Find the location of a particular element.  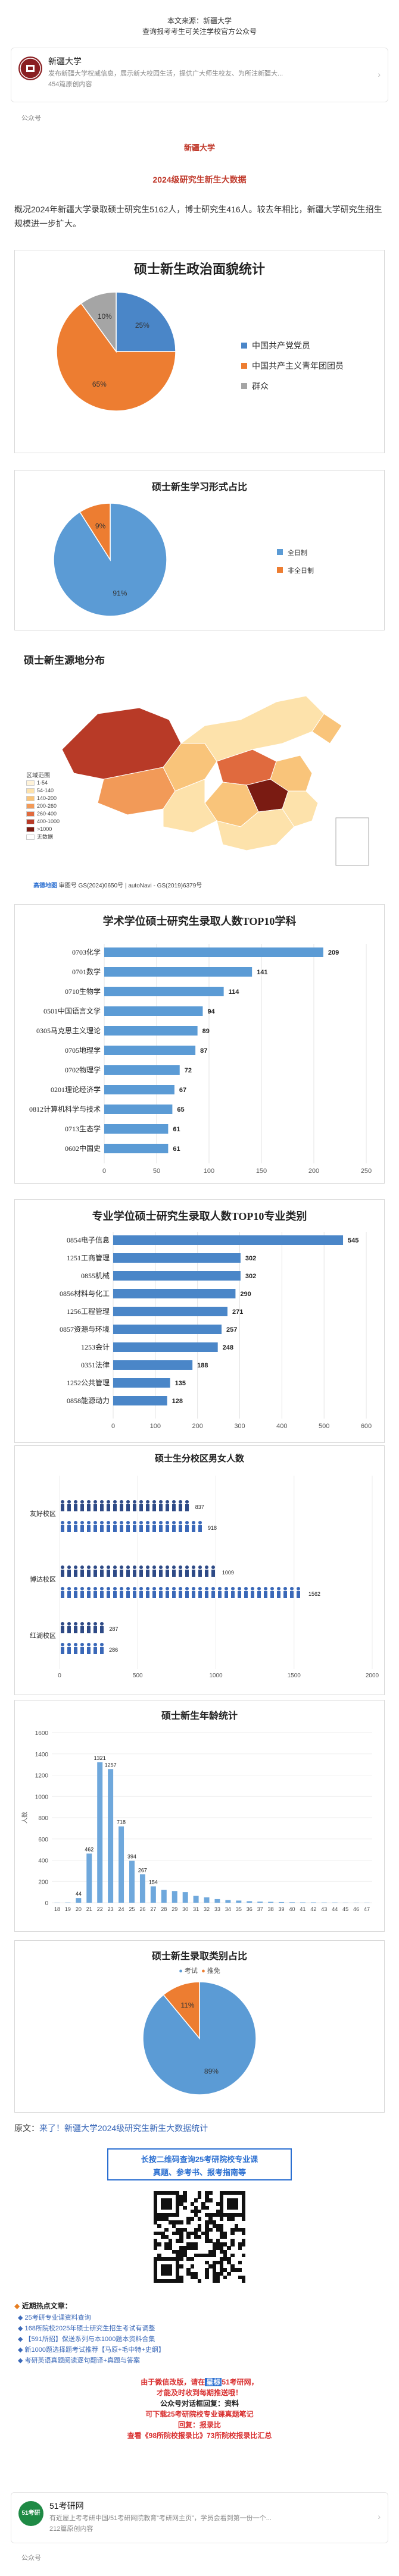

source-article-link: 来了！新疆大学2024级研究生新生大数据统计 is located at coordinates (123, 2128).